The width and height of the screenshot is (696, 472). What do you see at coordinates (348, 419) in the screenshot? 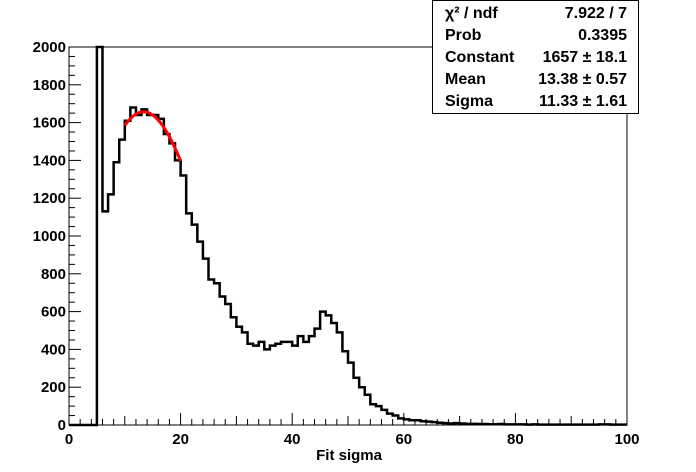
I see `x-axis-ticks` at bounding box center [348, 419].